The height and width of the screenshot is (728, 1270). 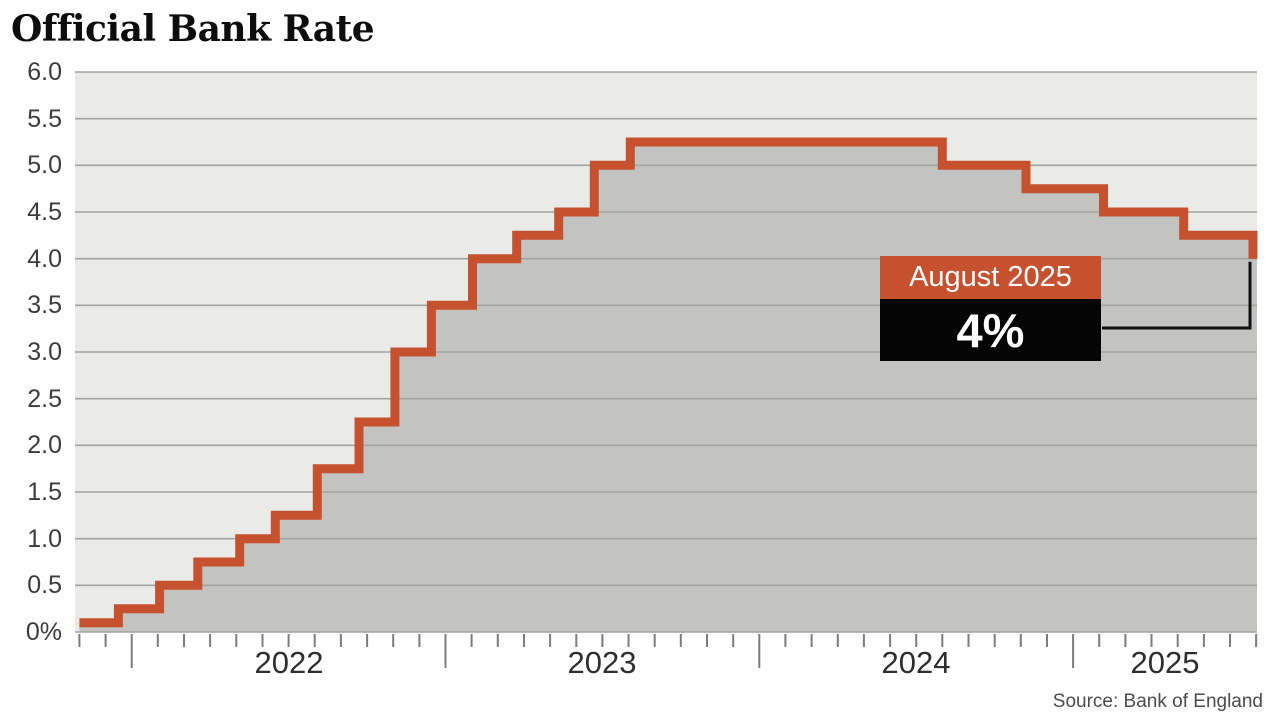 I want to click on y-tick-label: 3.5, so click(x=44, y=305).